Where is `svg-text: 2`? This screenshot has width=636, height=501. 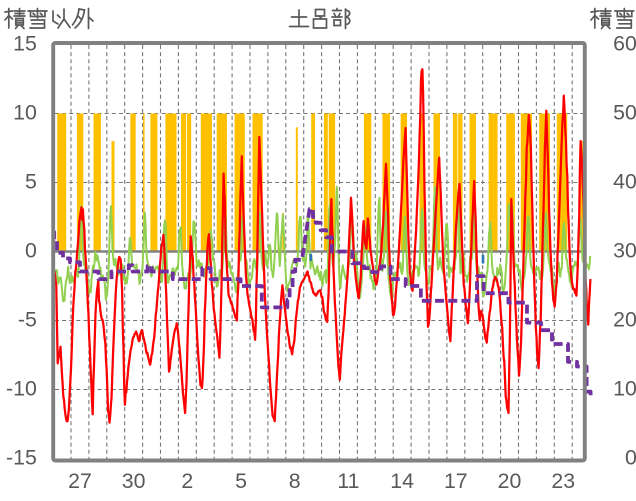
svg-text: 2 is located at coordinates (187, 481).